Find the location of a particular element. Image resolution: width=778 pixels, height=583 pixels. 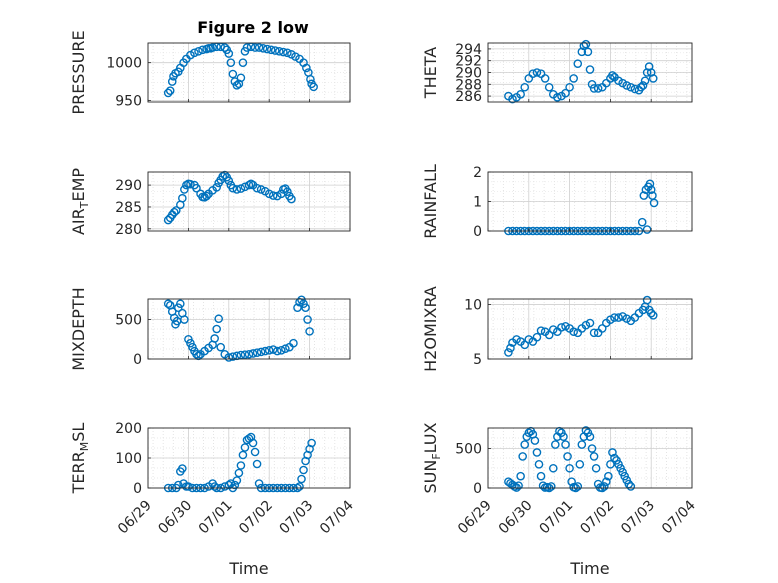

y-tick-label: 1 is located at coordinates (477, 203).